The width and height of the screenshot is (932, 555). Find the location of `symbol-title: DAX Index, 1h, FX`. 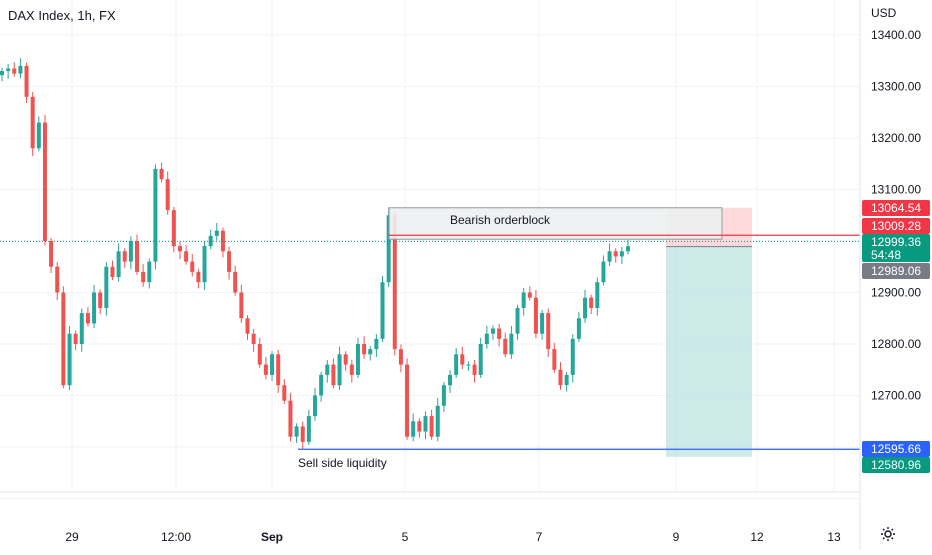

symbol-title: DAX Index, 1h, FX is located at coordinates (62, 15).